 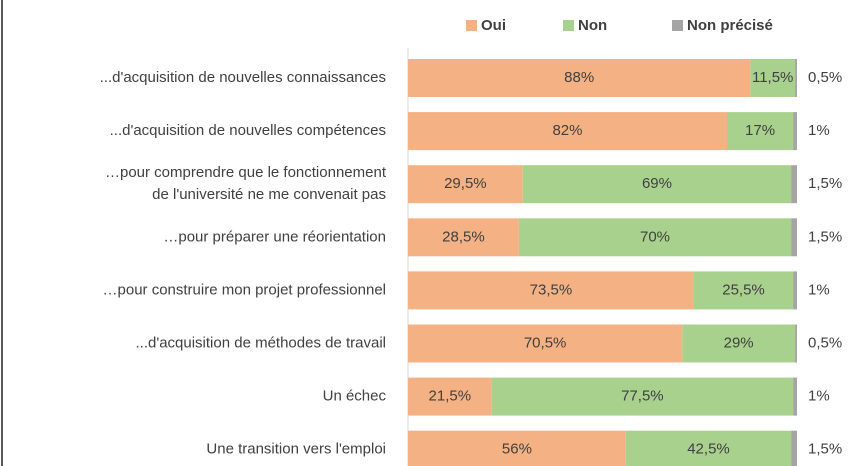 I want to click on value-label: 70,5%, so click(x=545, y=342).